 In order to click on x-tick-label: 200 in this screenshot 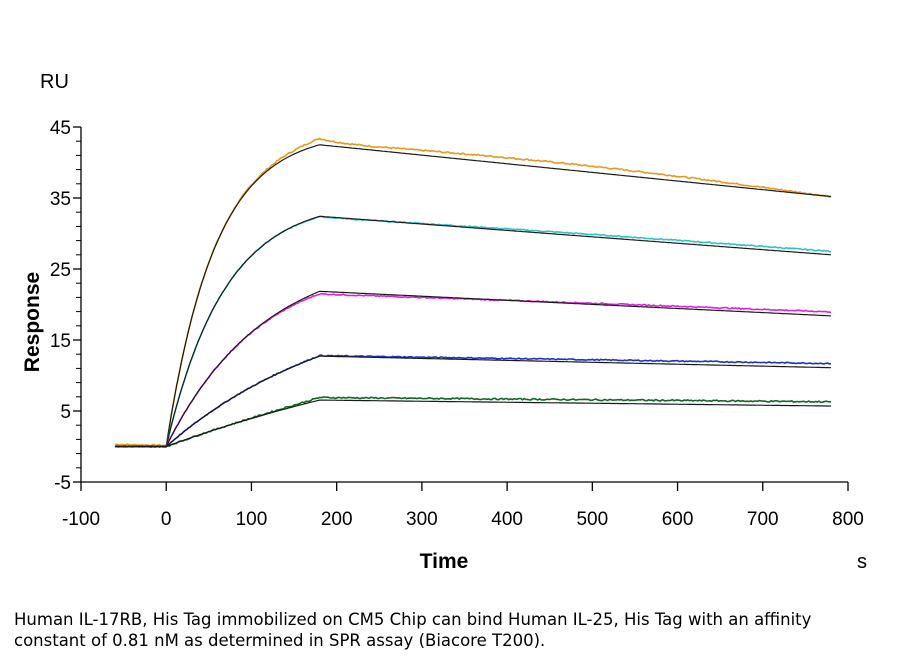, I will do `click(337, 519)`.